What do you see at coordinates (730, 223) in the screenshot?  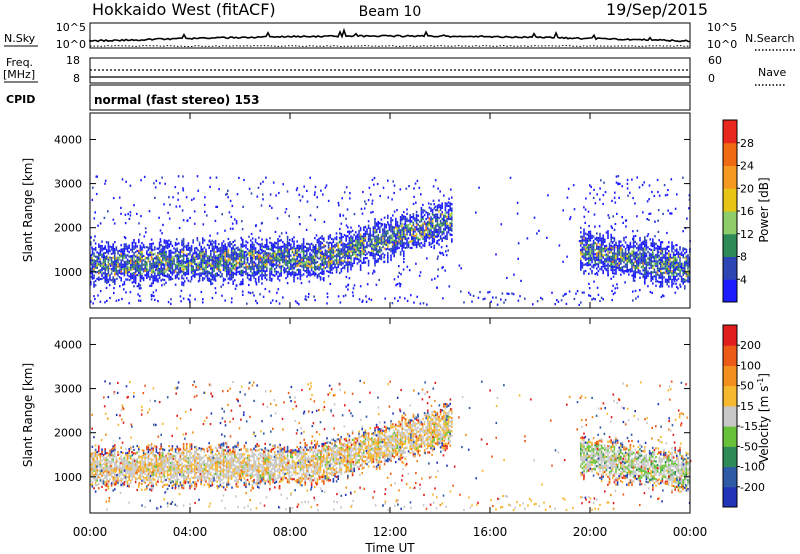 I see `power-scale-swatch` at bounding box center [730, 223].